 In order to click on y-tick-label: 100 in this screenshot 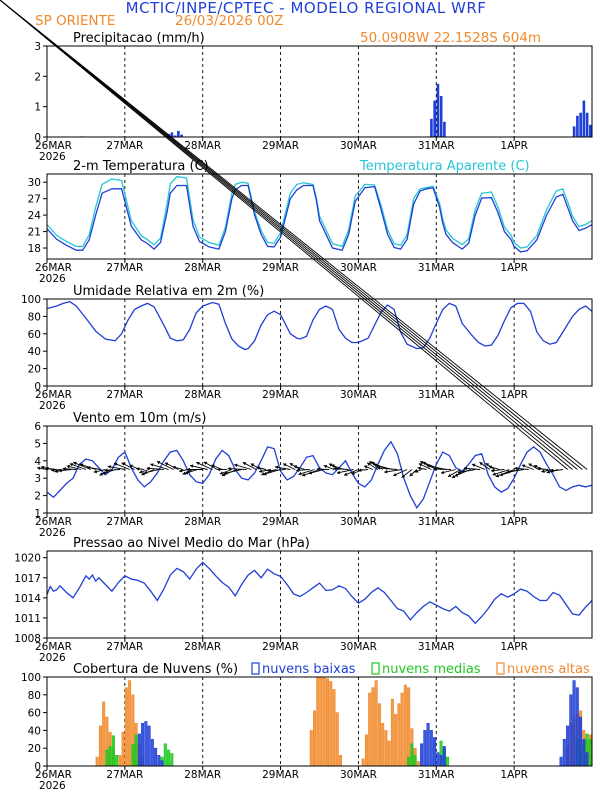, I will do `click(31, 678)`.